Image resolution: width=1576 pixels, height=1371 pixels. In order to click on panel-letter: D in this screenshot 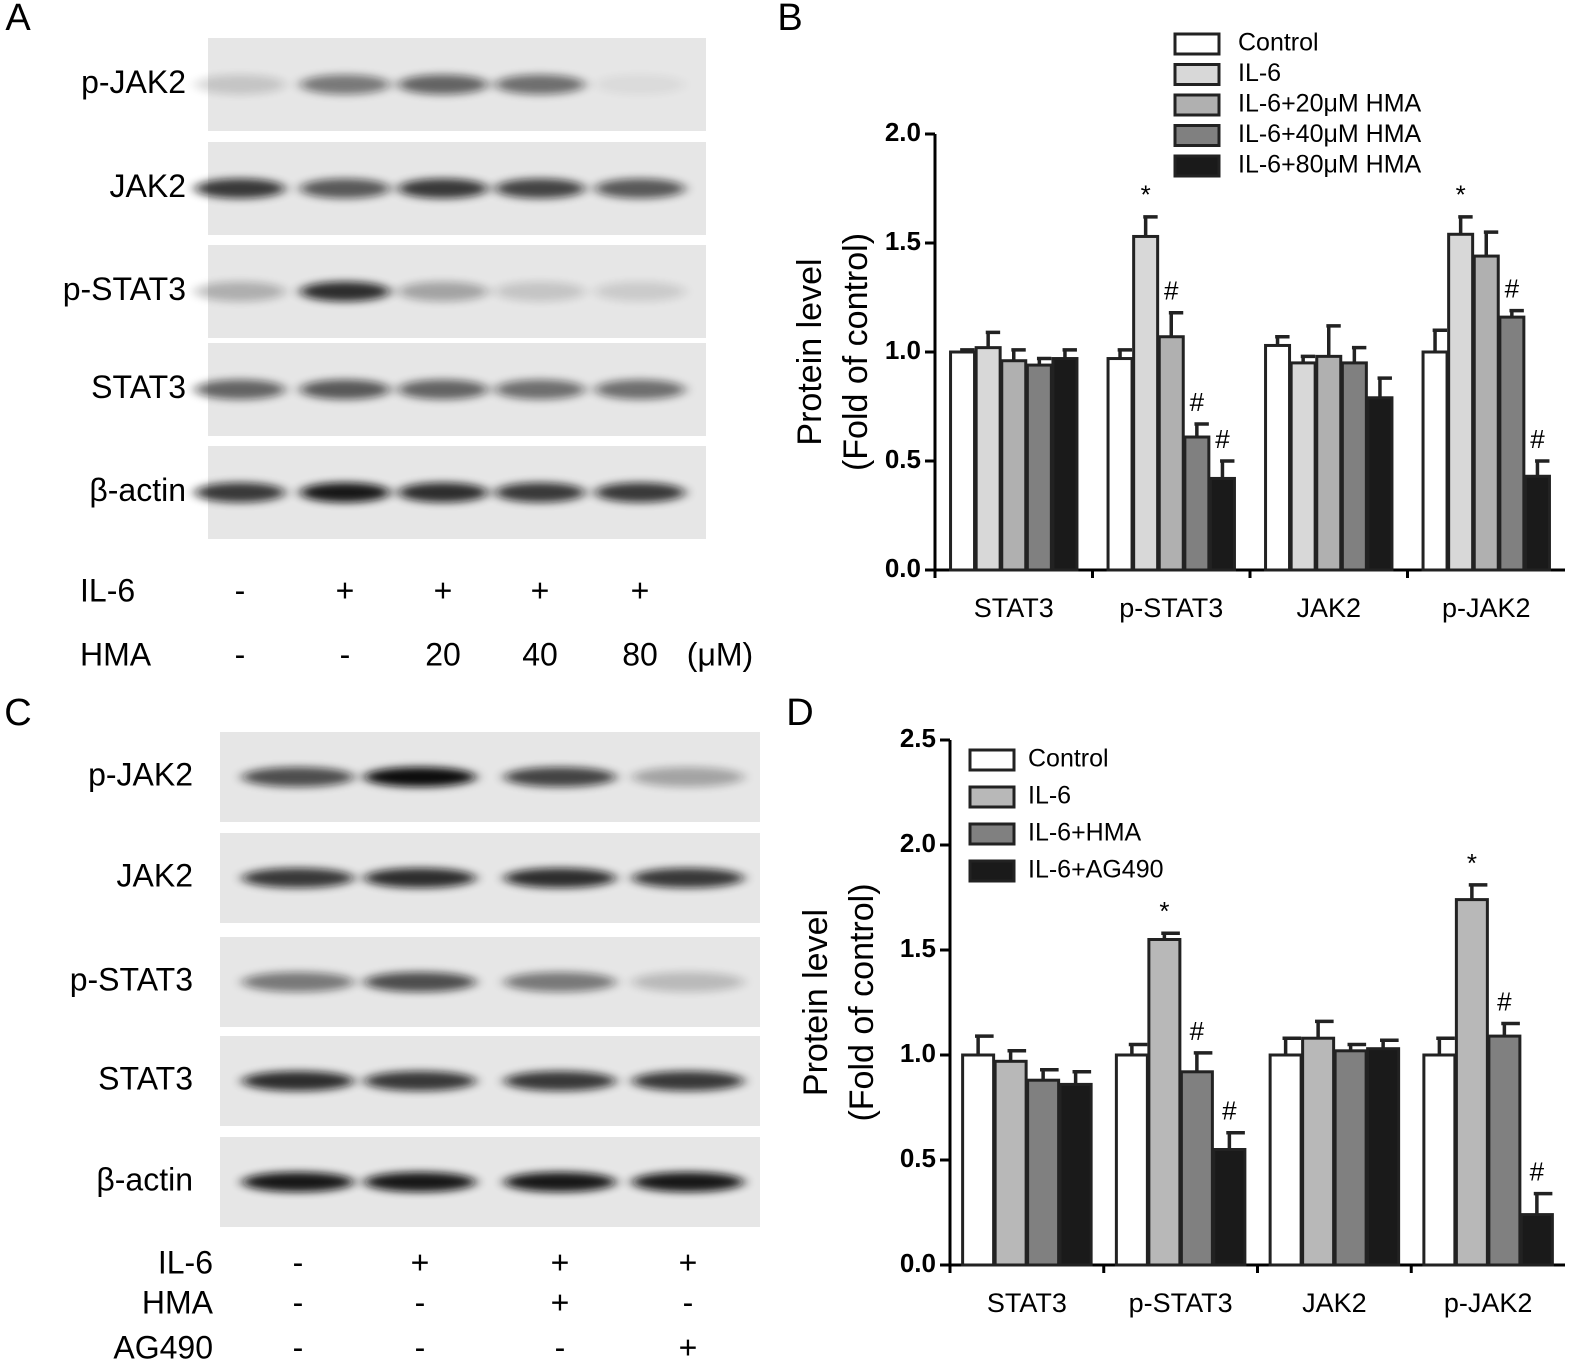, I will do `click(799, 713)`.